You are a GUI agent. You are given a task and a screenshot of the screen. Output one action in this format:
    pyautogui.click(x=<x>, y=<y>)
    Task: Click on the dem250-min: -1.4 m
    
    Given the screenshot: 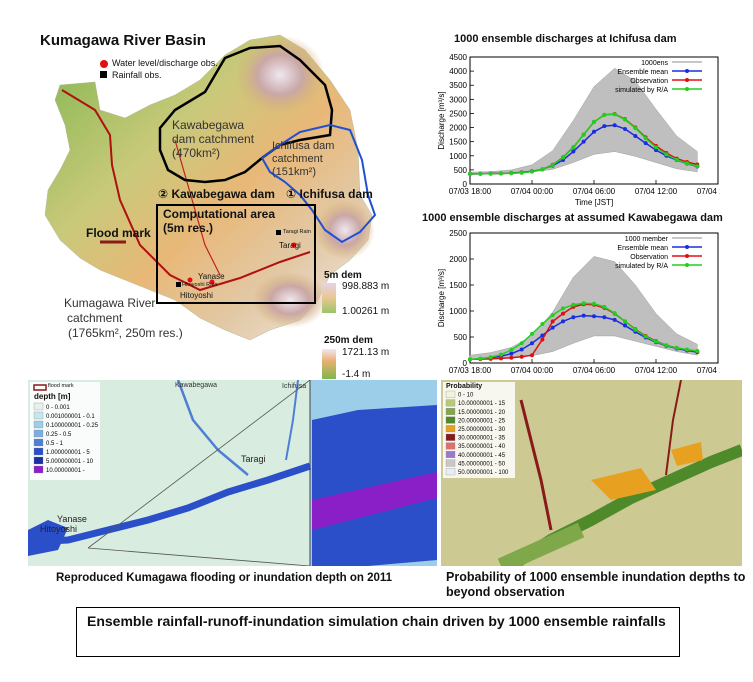 What is the action you would take?
    pyautogui.click(x=356, y=374)
    